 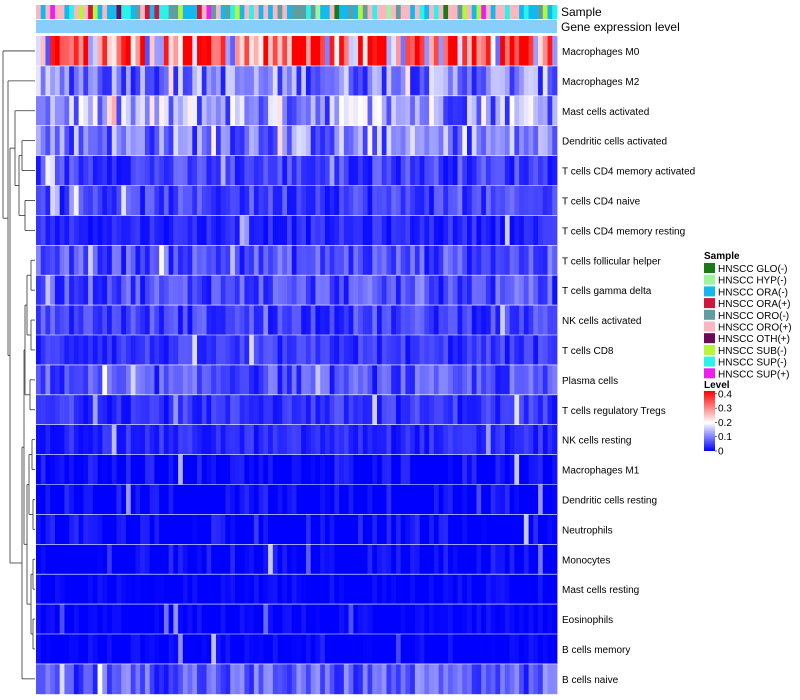 I want to click on level-tick-label: 0.4, so click(x=725, y=394).